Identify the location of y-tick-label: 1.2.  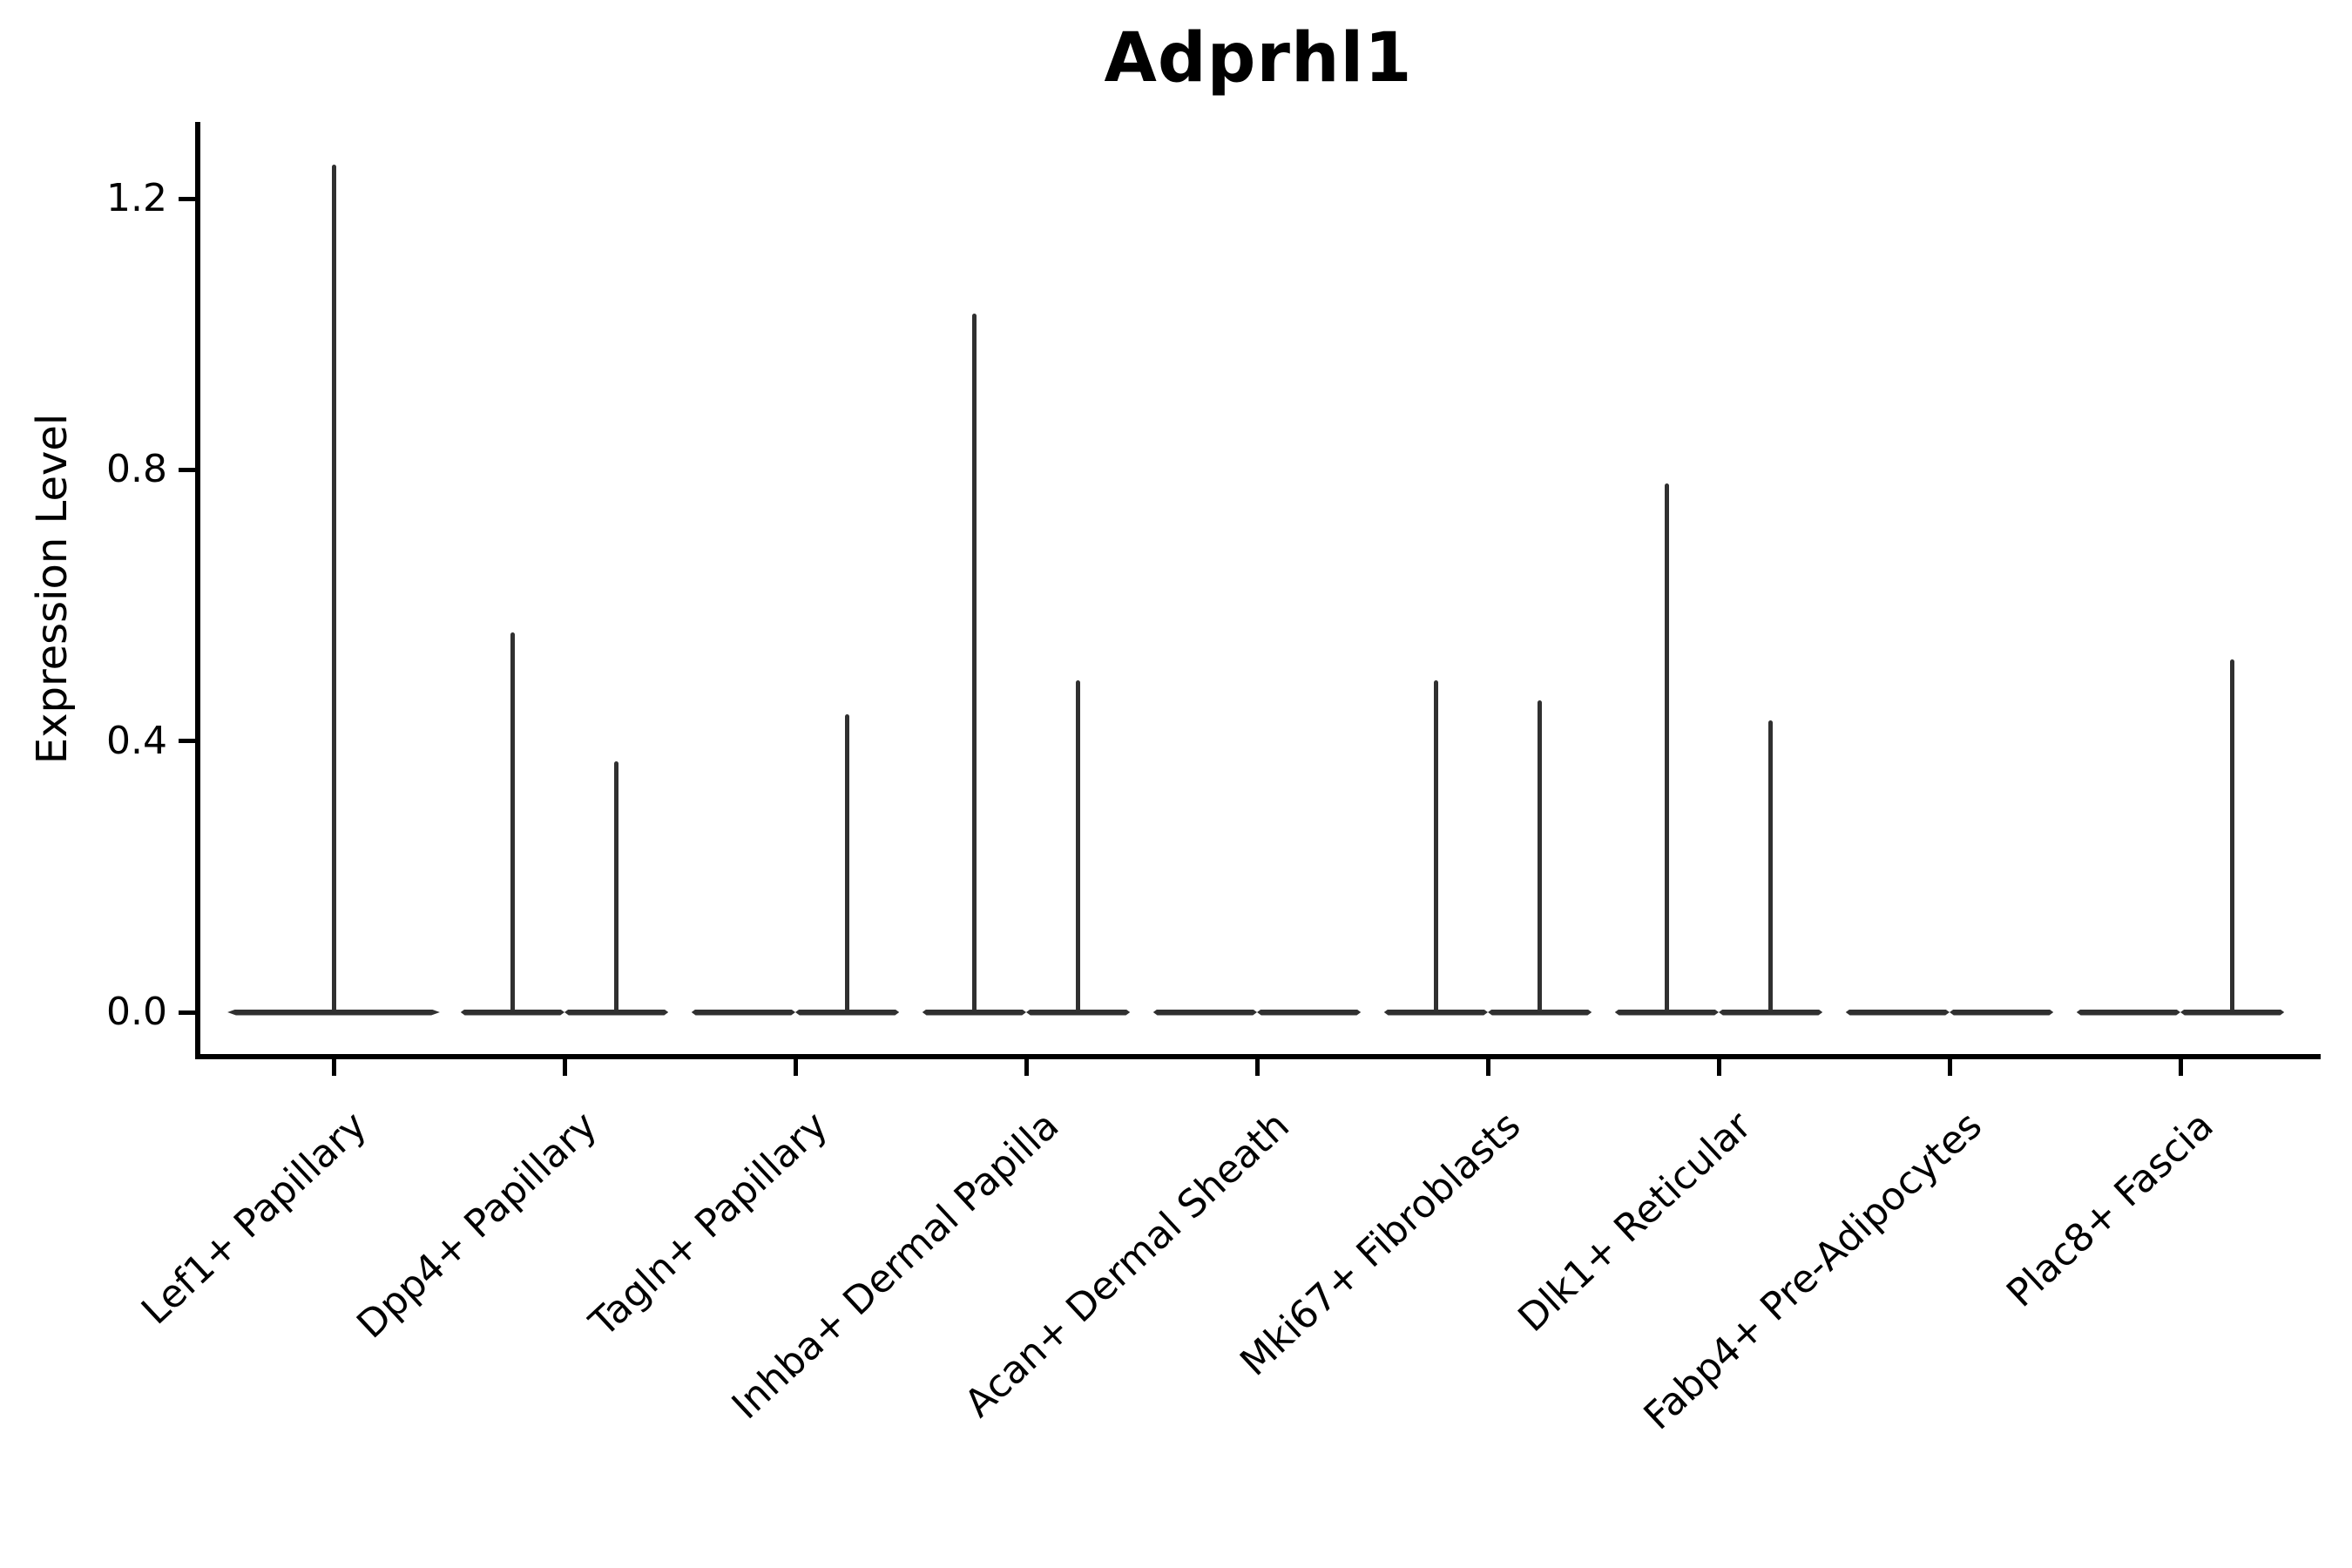
(136, 198).